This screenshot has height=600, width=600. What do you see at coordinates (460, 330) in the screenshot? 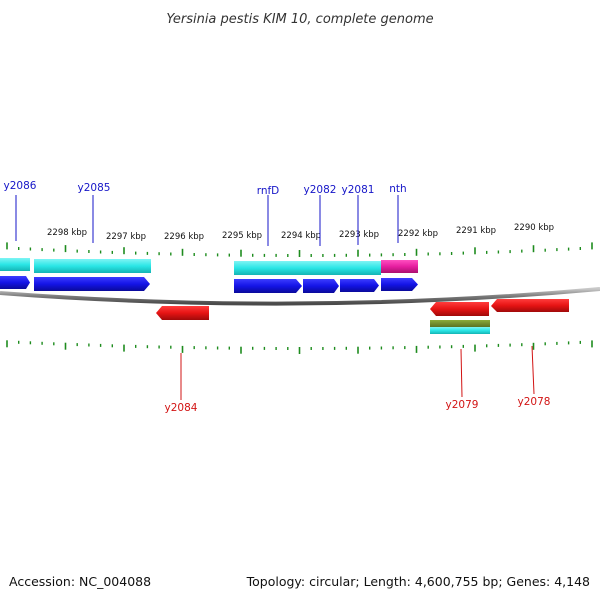
I see `gene-bar-reverse` at bounding box center [460, 330].